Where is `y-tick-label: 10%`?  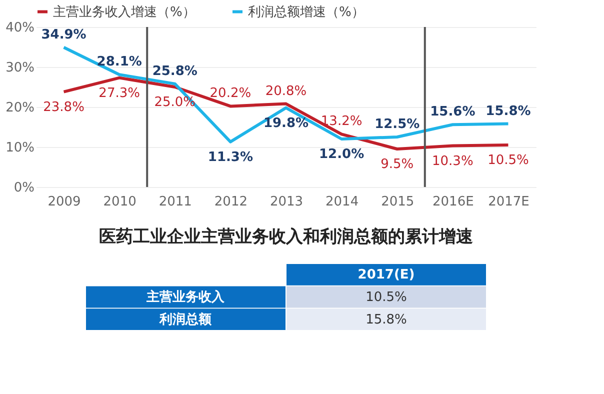
y-tick-label: 10% is located at coordinates (20, 148).